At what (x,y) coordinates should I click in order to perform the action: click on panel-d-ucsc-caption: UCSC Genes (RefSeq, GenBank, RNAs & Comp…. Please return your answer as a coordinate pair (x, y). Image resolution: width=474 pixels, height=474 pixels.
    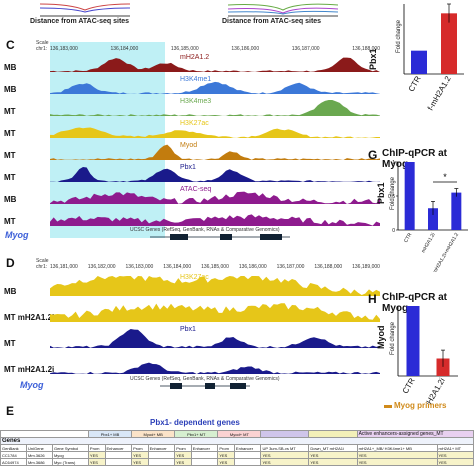
    Looking at the image, I should click on (205, 379).